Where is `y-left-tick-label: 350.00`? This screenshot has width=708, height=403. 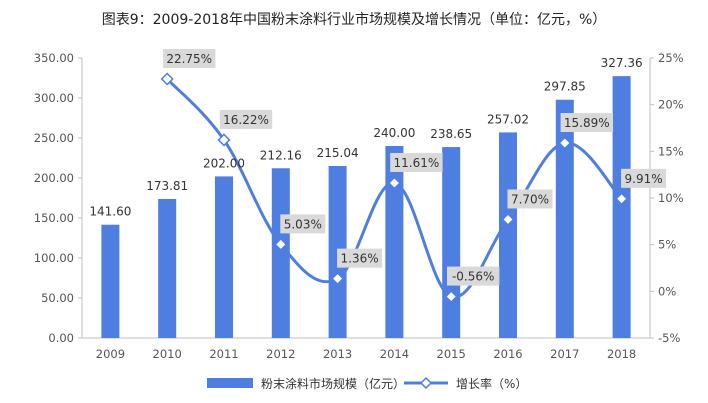
y-left-tick-label: 350.00 is located at coordinates (54, 58).